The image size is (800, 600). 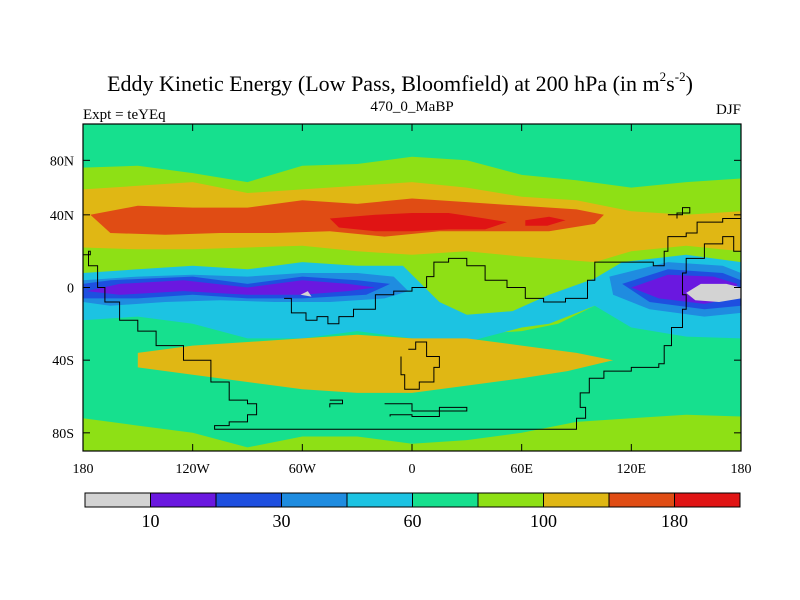 I want to click on y-tick-label-4: 80S, so click(x=63, y=434).